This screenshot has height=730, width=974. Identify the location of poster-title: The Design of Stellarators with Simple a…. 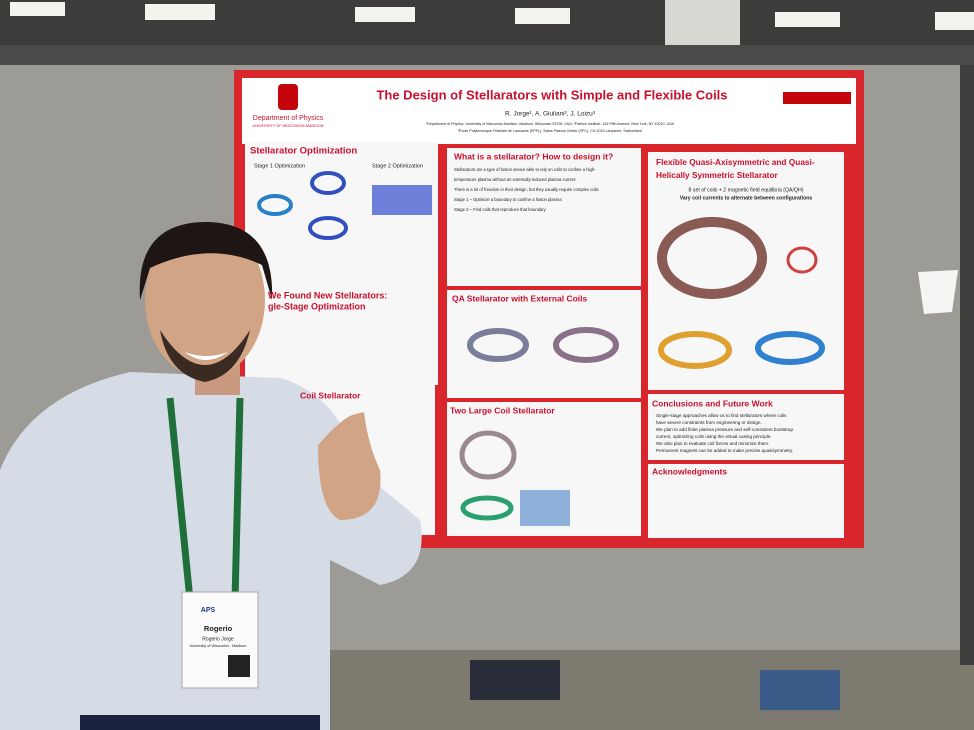
(551, 94).